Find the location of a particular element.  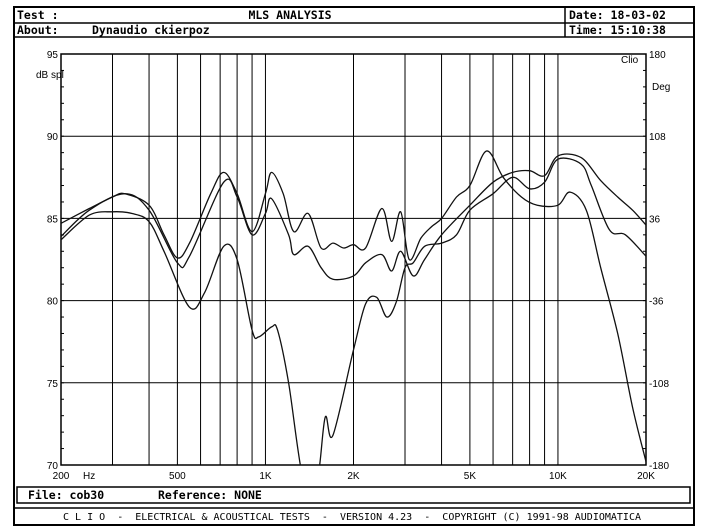

y-axis-label: dB spl is located at coordinates (50, 75).